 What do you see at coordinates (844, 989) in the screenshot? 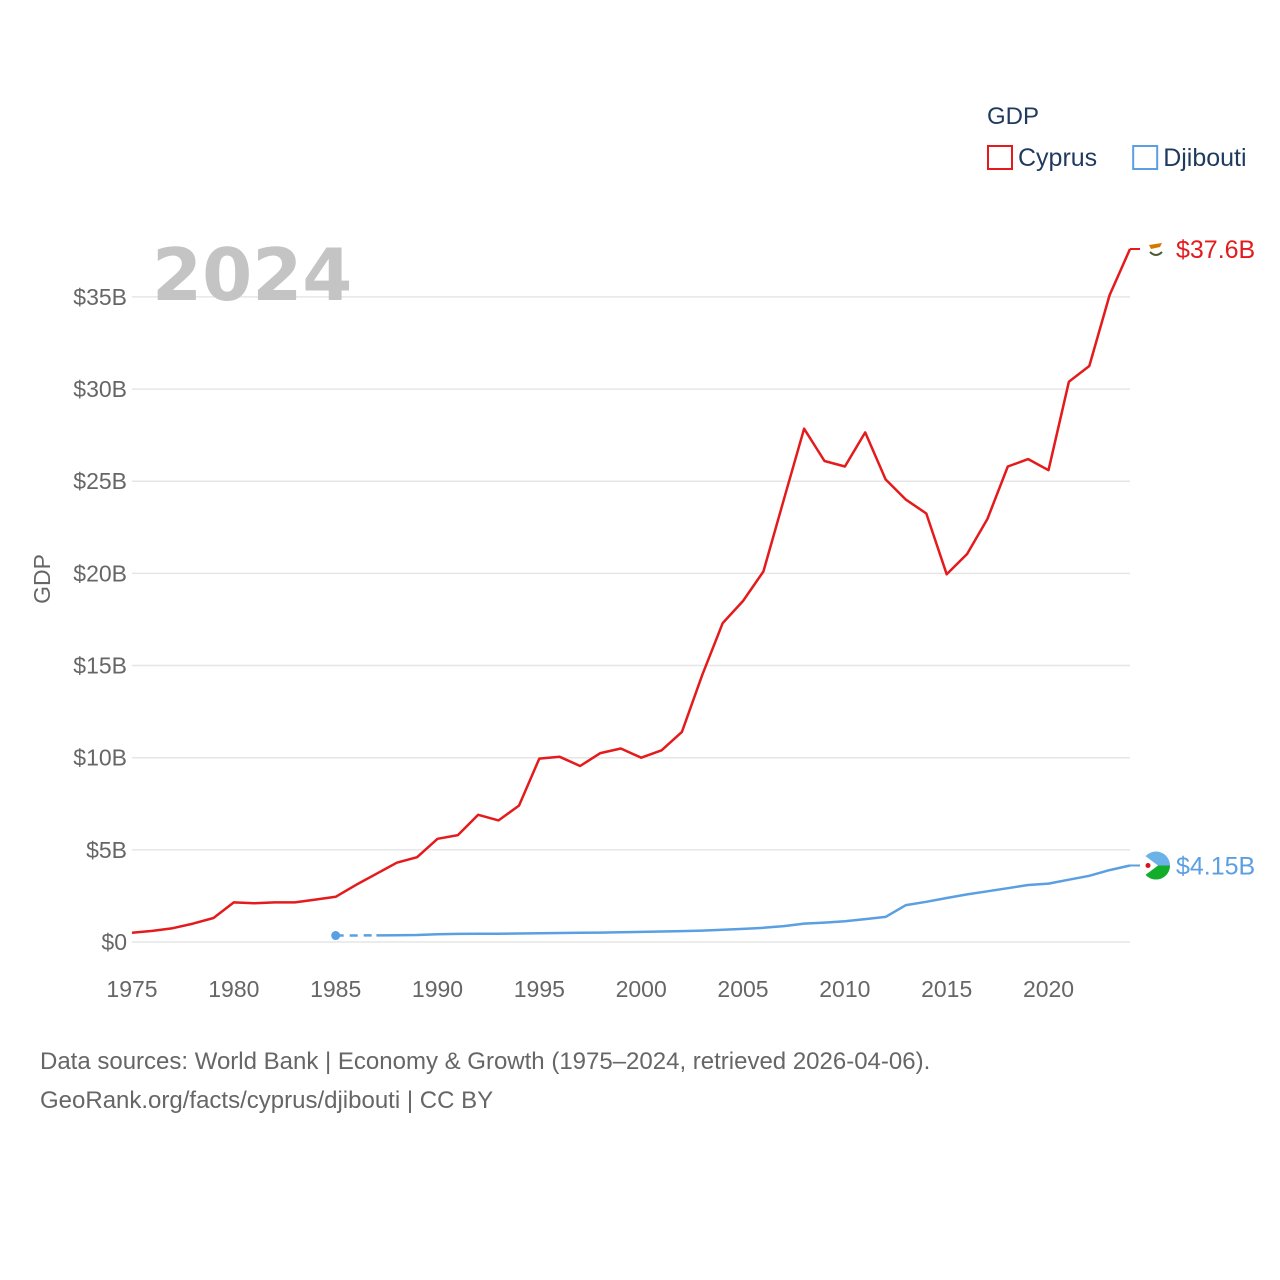
I see `x-tick-label: 2010` at bounding box center [844, 989].